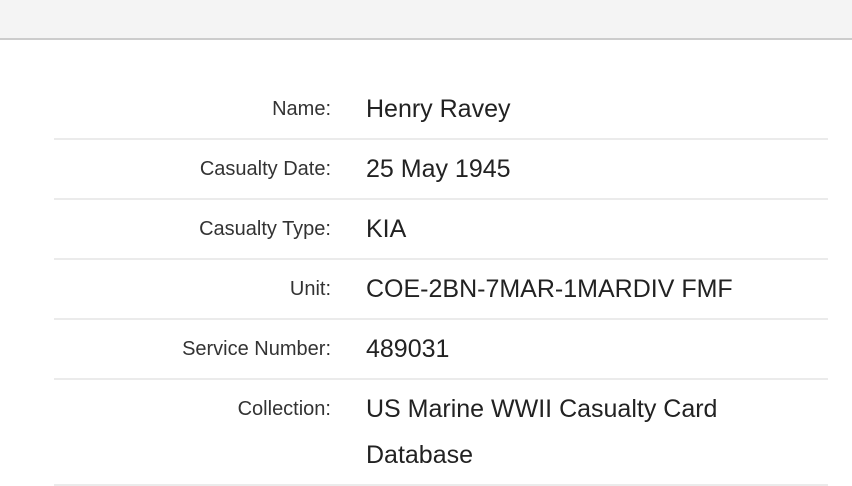  Describe the element at coordinates (542, 432) in the screenshot. I see `detail-value: US Marine WWII Casualty Card Database` at that location.